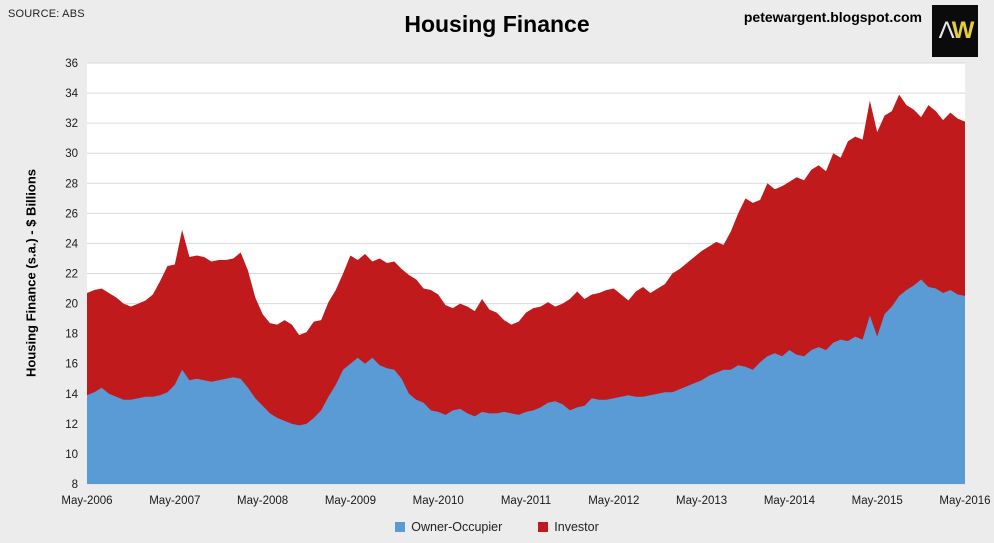 This screenshot has height=543, width=994. Describe the element at coordinates (400, 527) in the screenshot. I see `owner-occupier-swatch` at that location.